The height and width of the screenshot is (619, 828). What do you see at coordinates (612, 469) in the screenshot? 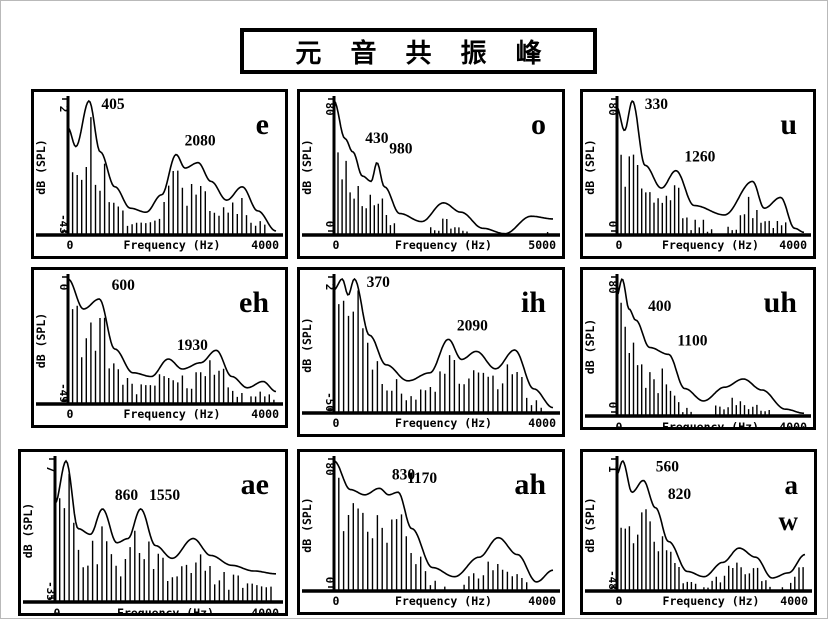
I see `y-max-label: 1` at bounding box center [612, 469].